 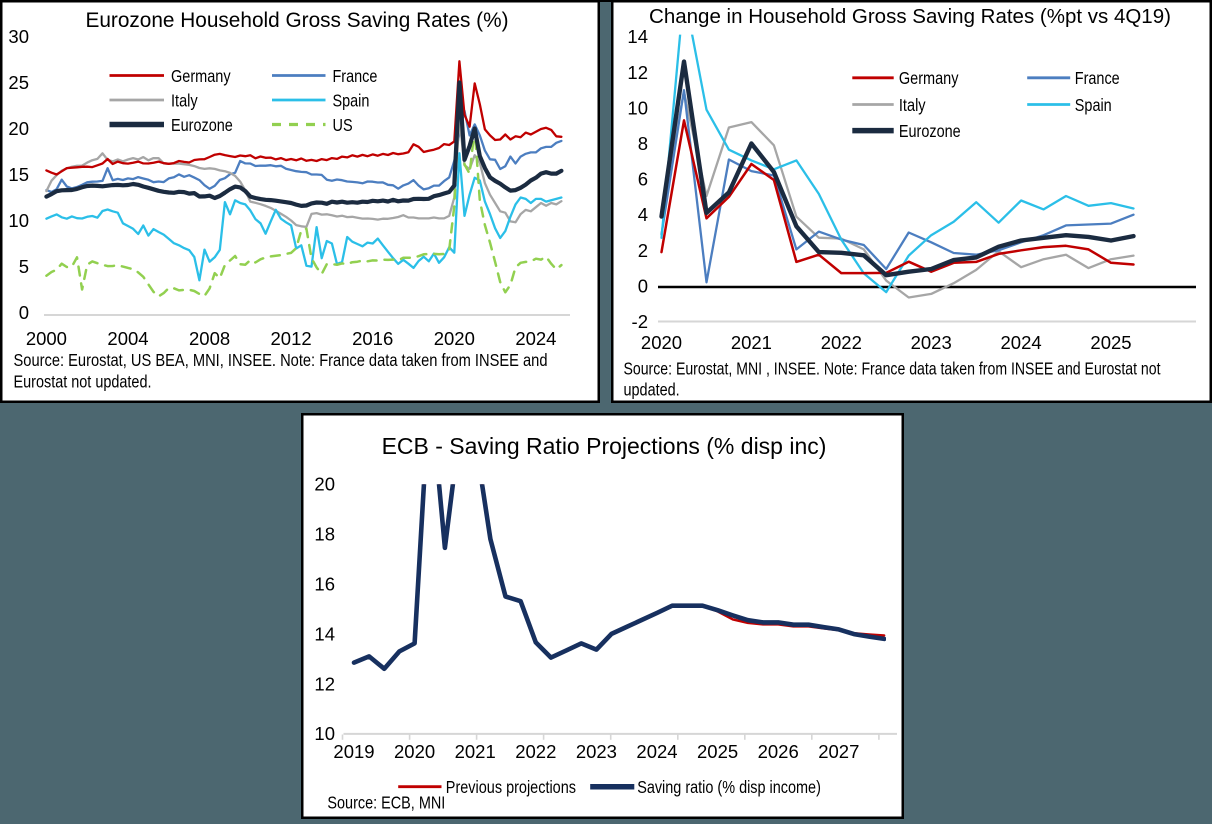 What do you see at coordinates (18, 36) in the screenshot?
I see `svg-text: 30` at bounding box center [18, 36].